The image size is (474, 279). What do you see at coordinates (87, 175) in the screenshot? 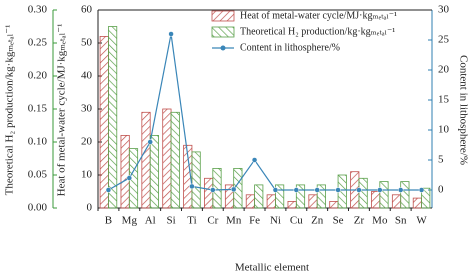
I see `y-tick-label: 10` at bounding box center [87, 175].